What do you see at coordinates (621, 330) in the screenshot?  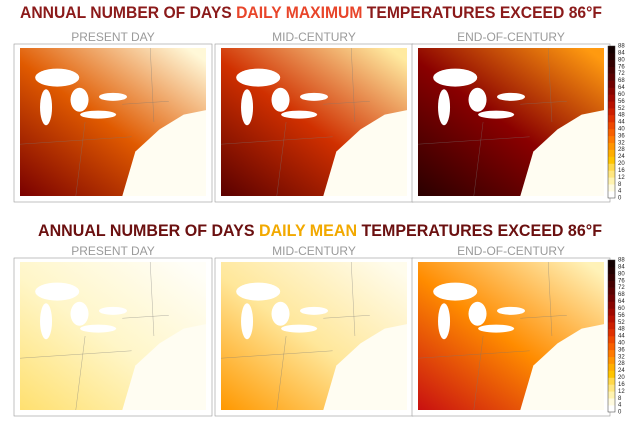 I see `colorbar-tick-label: 48` at bounding box center [621, 330].